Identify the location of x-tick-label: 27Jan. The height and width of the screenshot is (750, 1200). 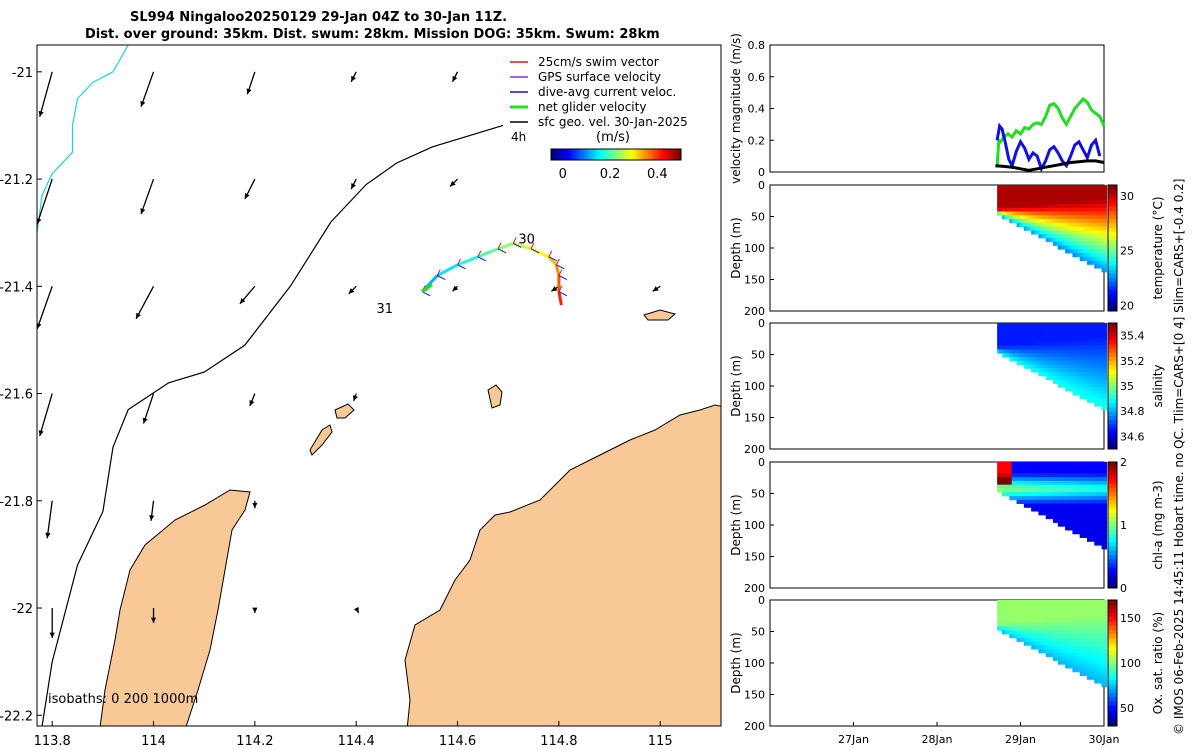
(853, 739).